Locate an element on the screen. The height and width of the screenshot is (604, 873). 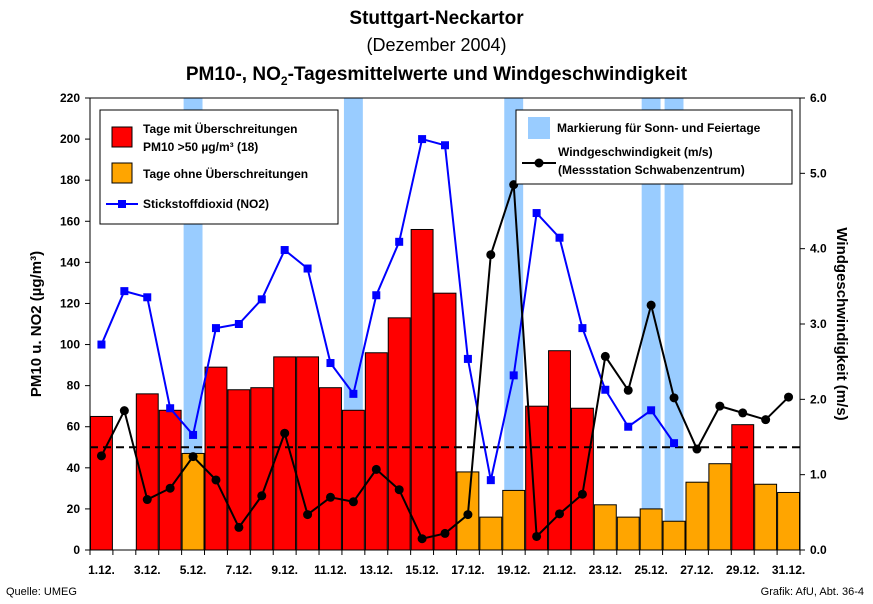
legend-noexceed-swatch is located at coordinates (122, 173).